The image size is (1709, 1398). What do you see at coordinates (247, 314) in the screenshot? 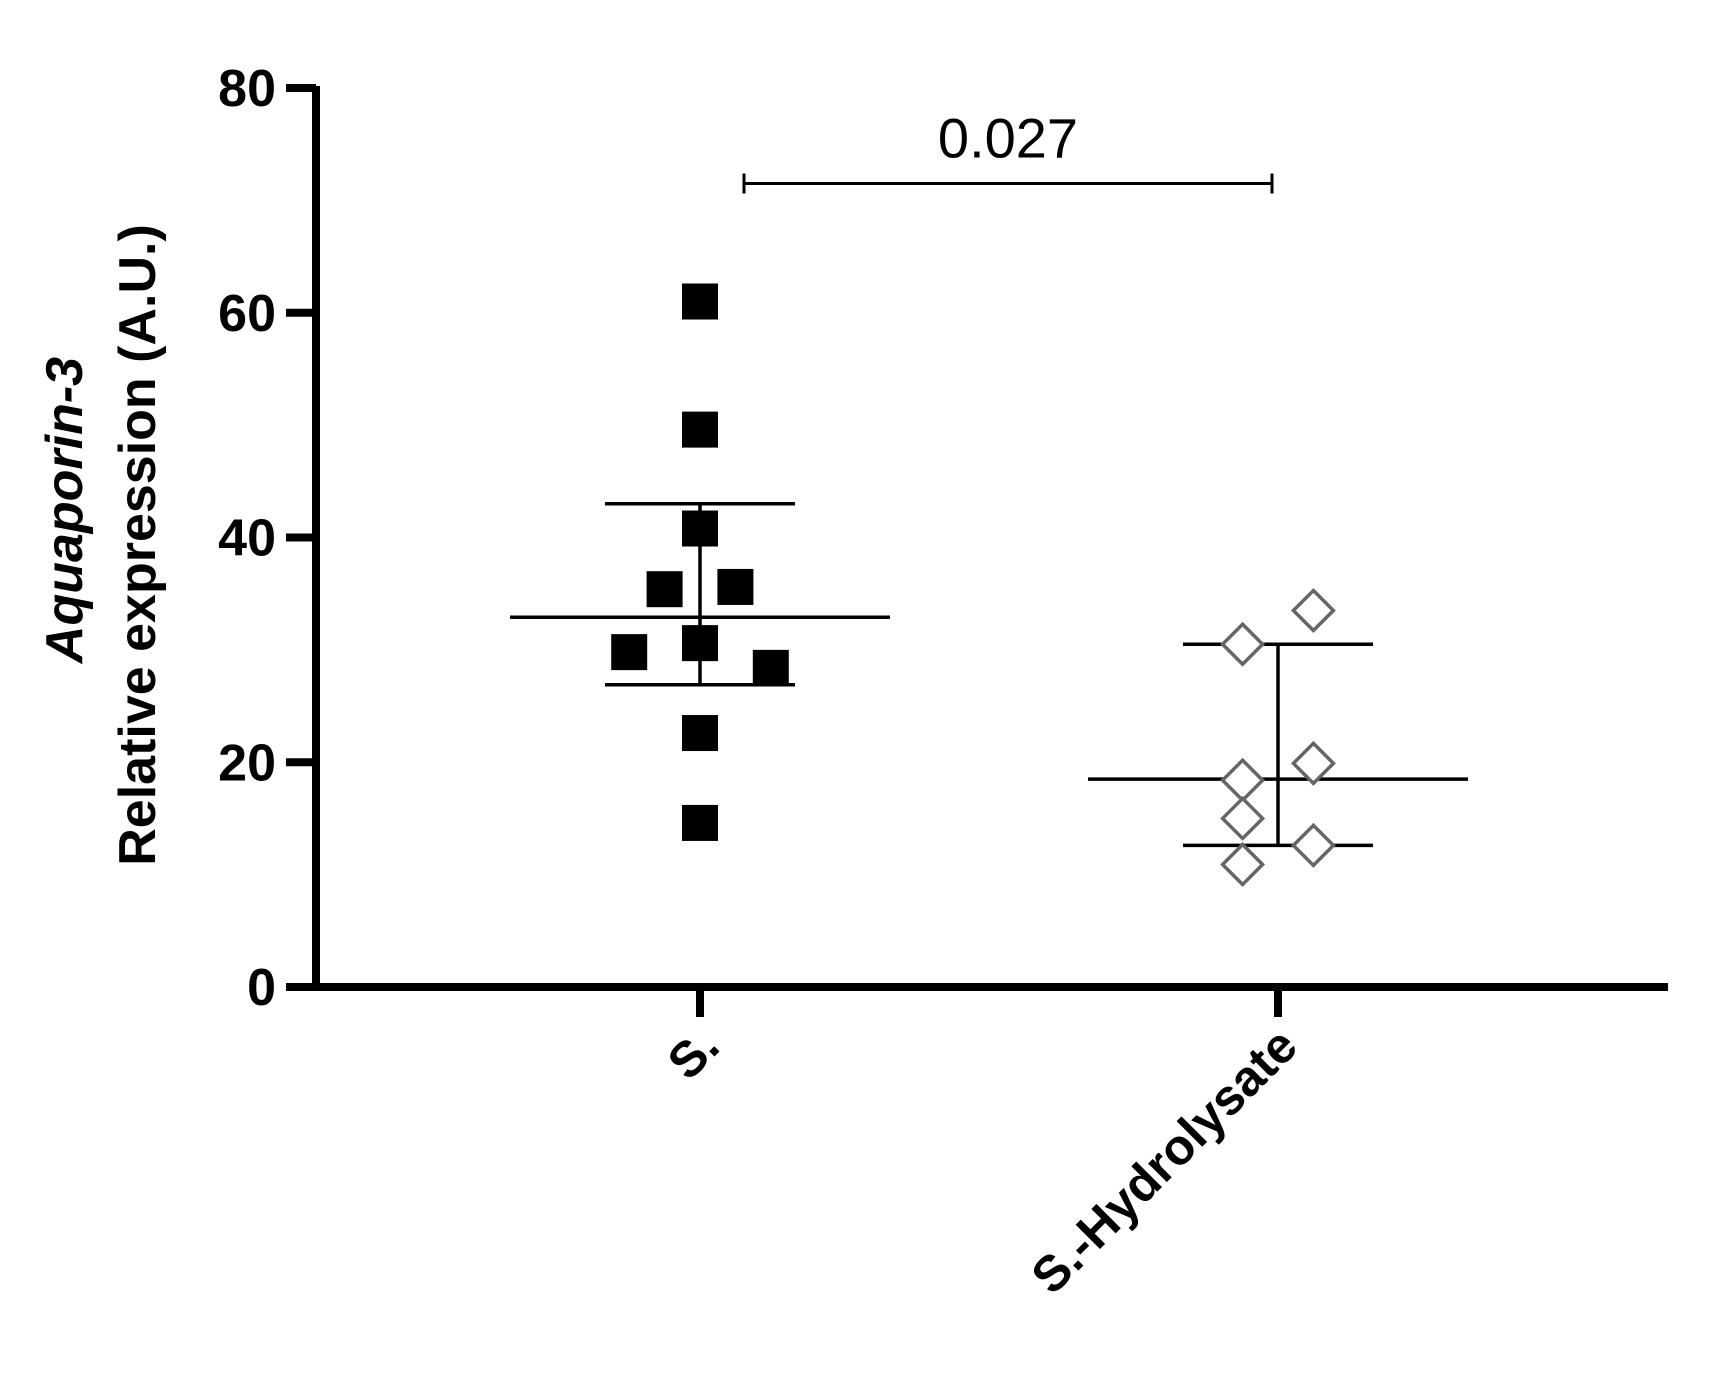
I see `y-tick-label: 60` at bounding box center [247, 314].